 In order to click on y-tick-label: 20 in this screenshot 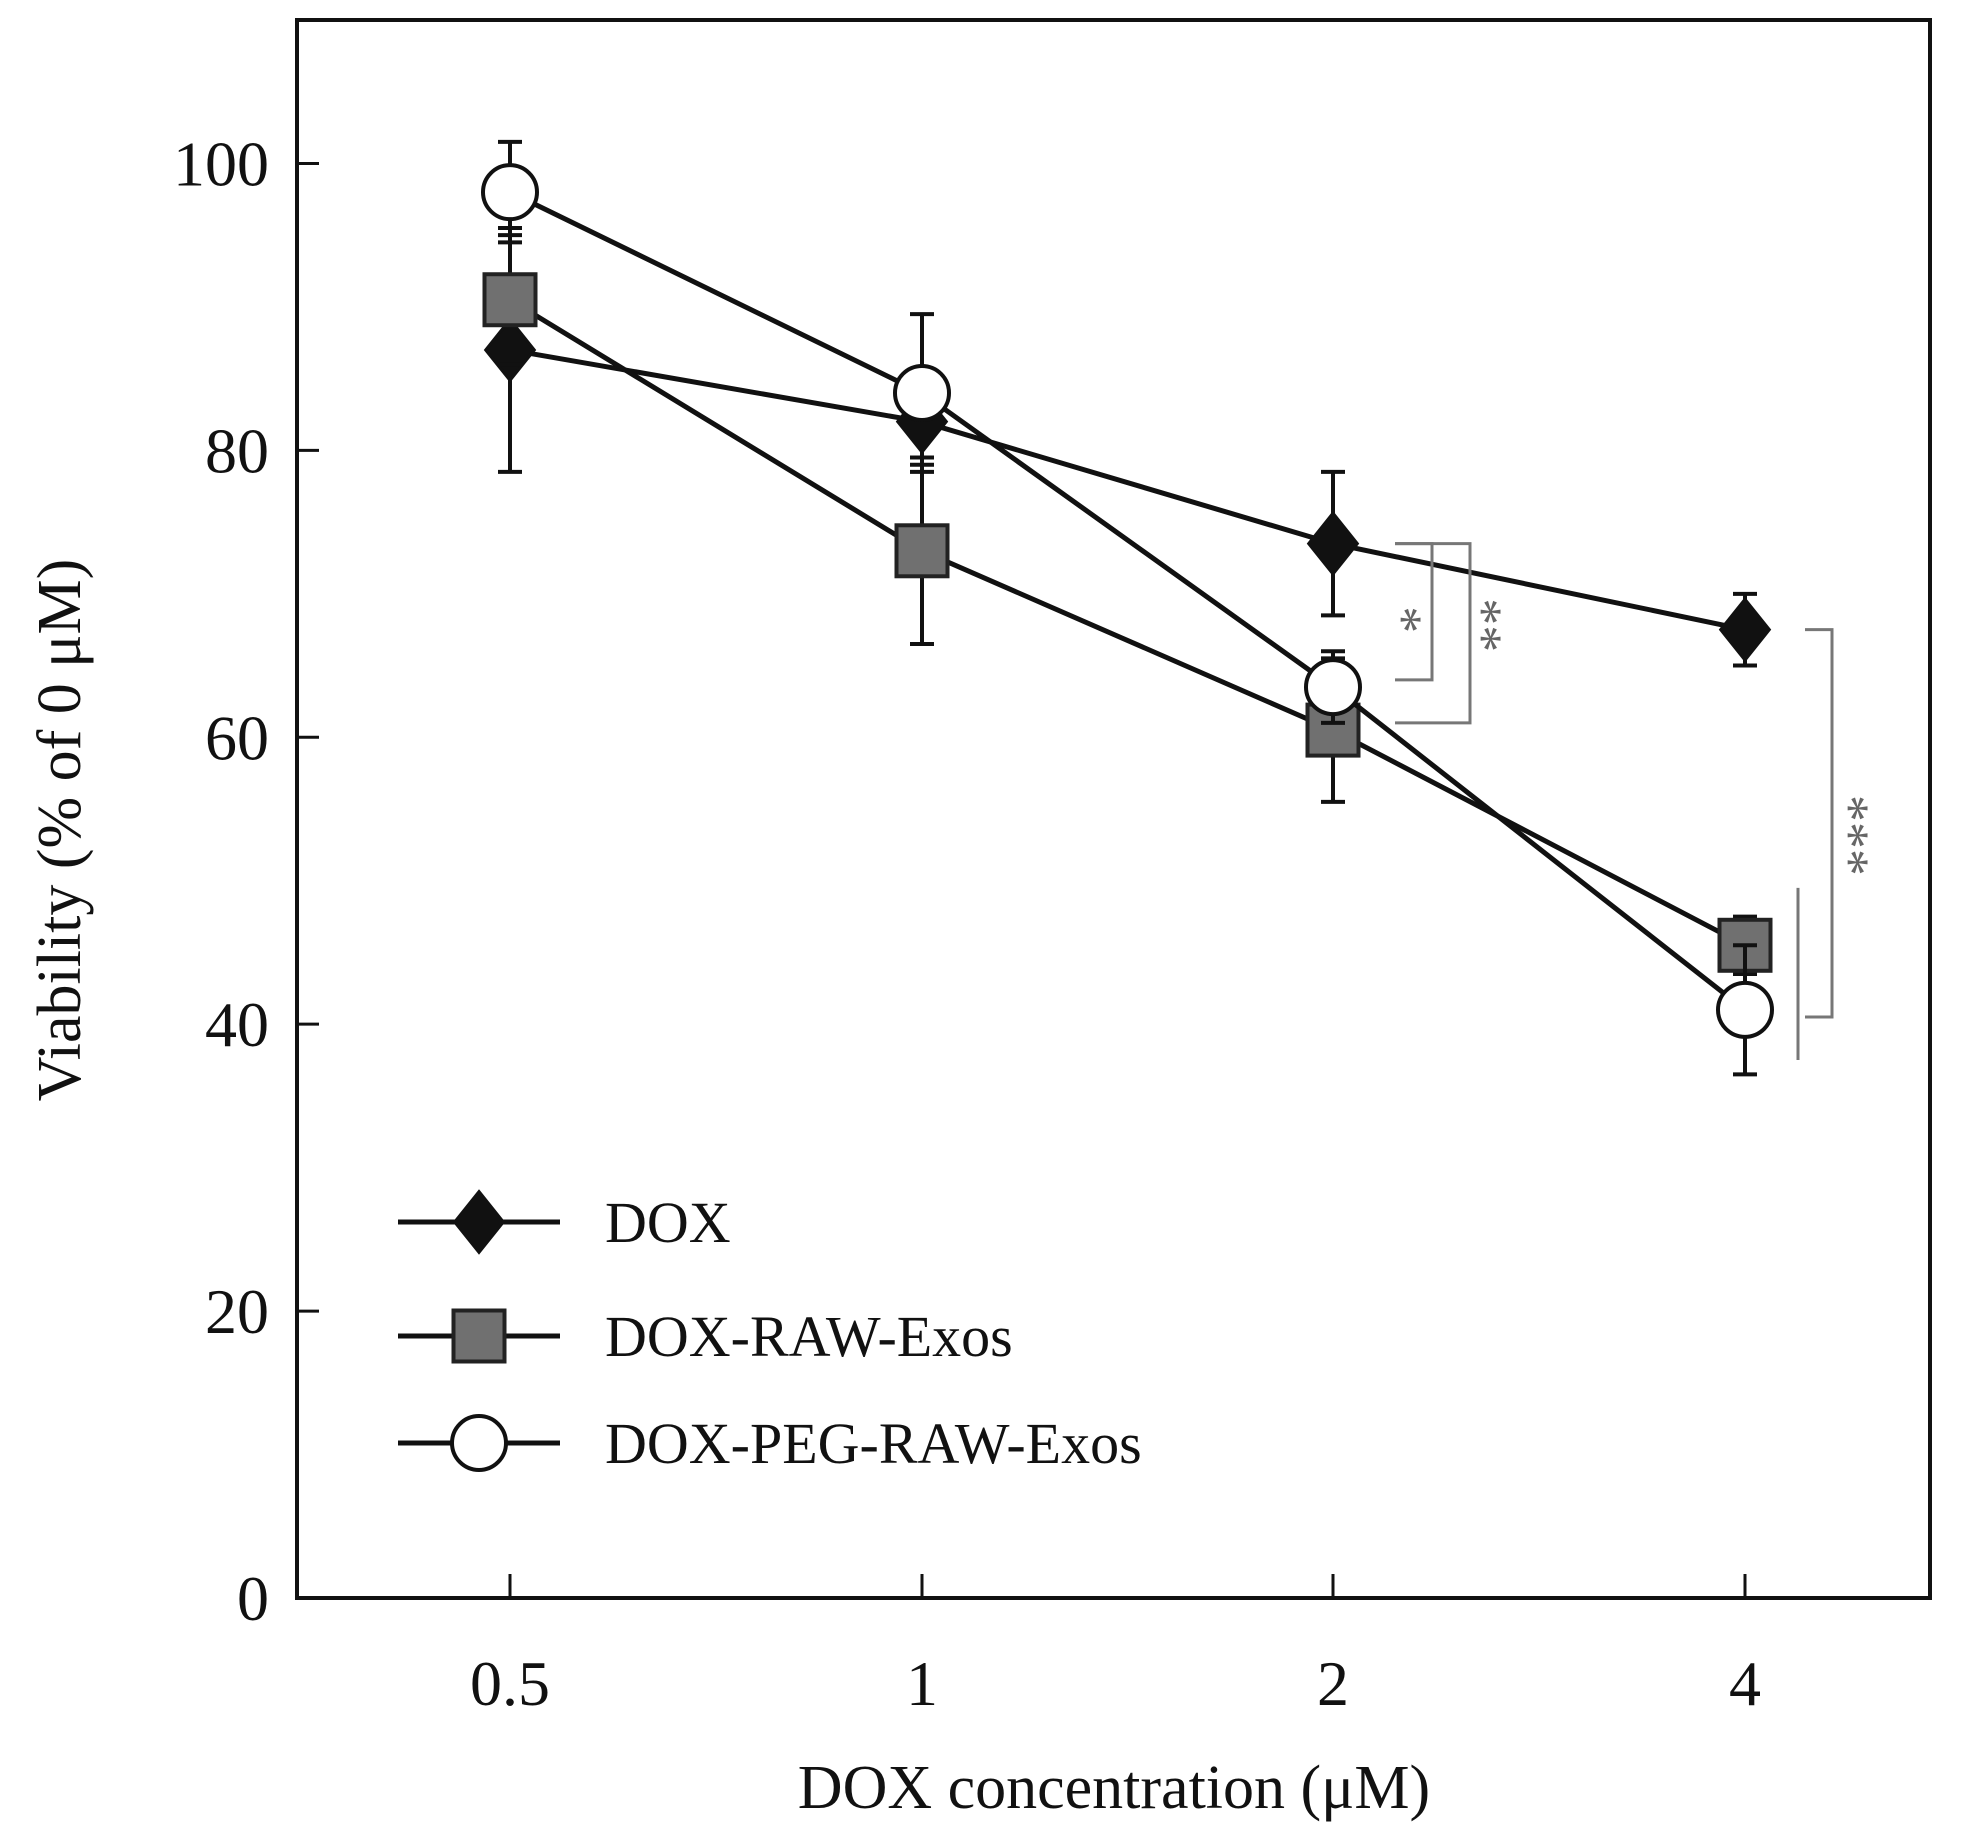, I will do `click(237, 1311)`.